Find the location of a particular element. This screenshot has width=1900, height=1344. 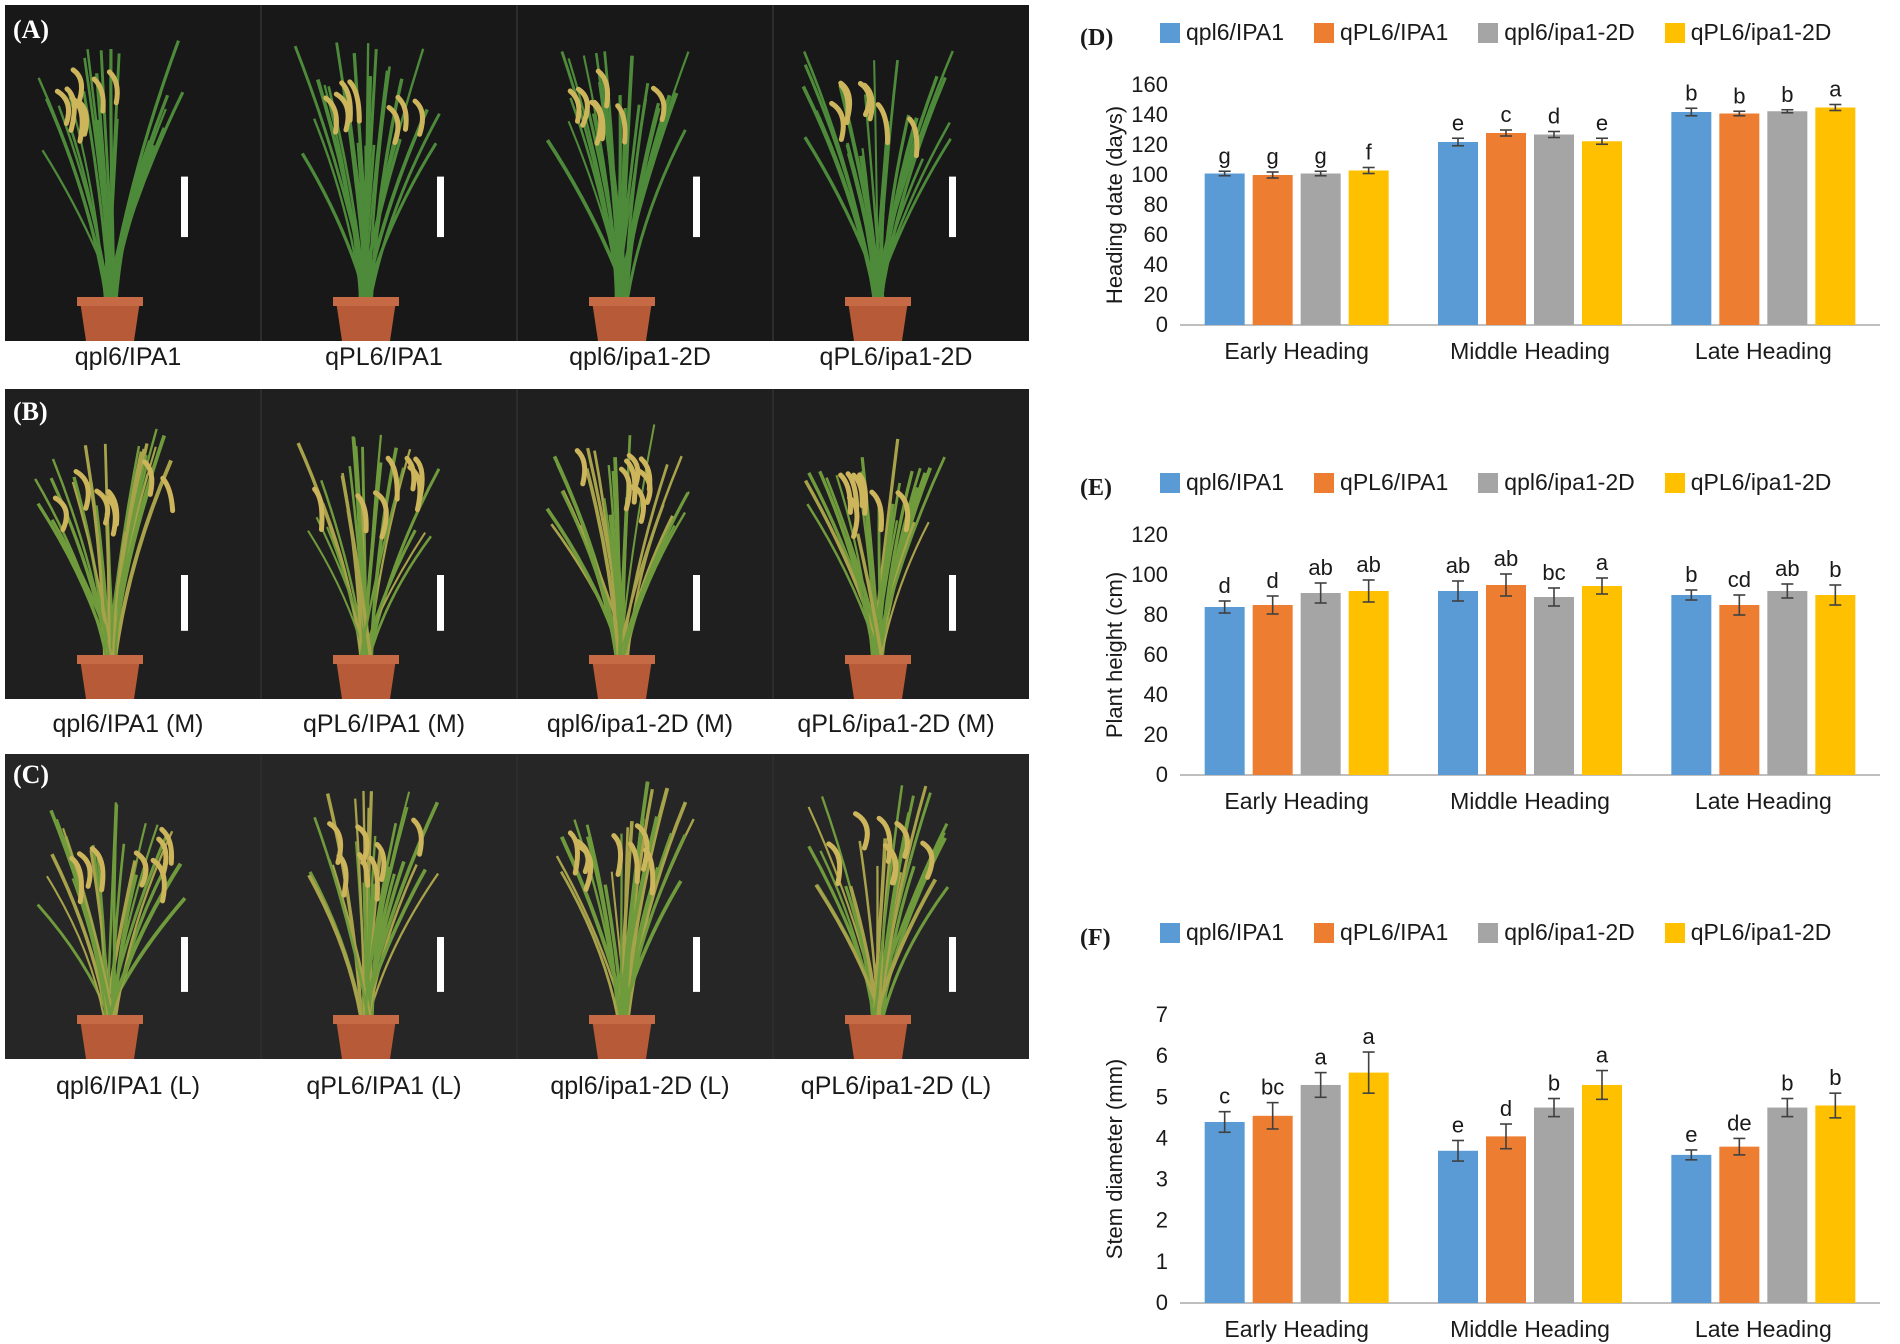

legend-label: qpl6/ipa1-2D is located at coordinates (1569, 32).